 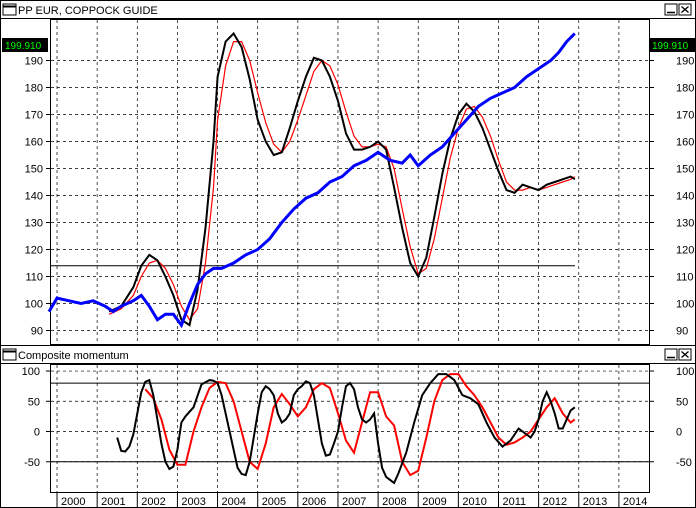 What do you see at coordinates (37, 433) in the screenshot?
I see `bottom-y-tick-label: 0` at bounding box center [37, 433].